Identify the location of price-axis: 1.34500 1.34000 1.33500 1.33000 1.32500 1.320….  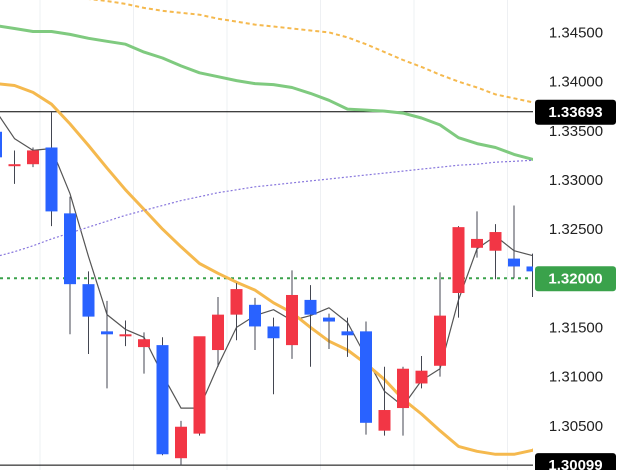
(576, 235).